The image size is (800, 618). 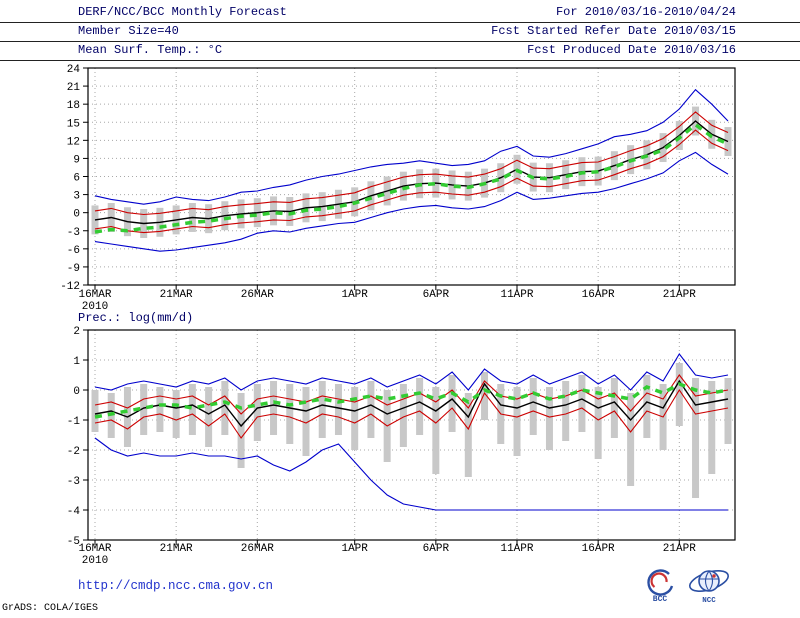 I want to click on svg-text: -9, so click(x=73, y=269).